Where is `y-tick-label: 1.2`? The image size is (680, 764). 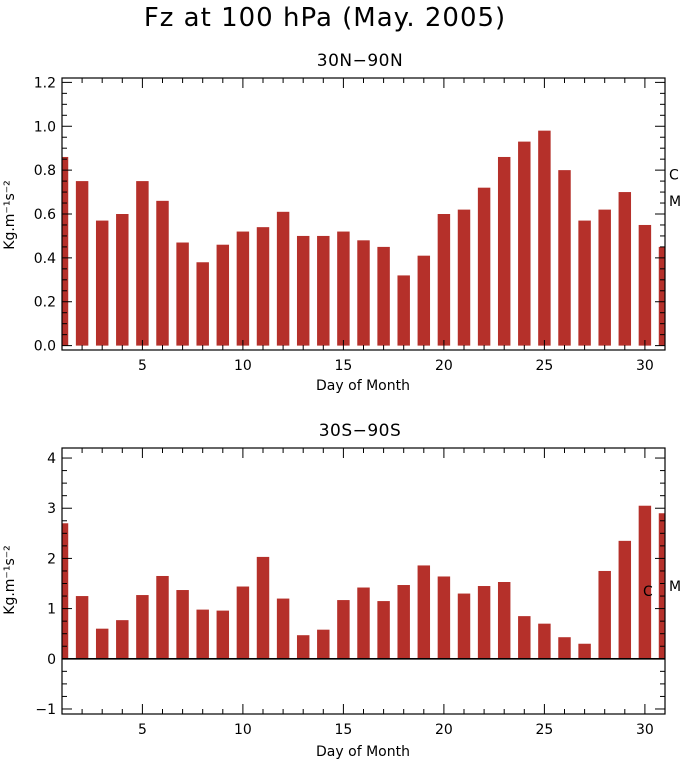 y-tick-label: 1.2 is located at coordinates (45, 83).